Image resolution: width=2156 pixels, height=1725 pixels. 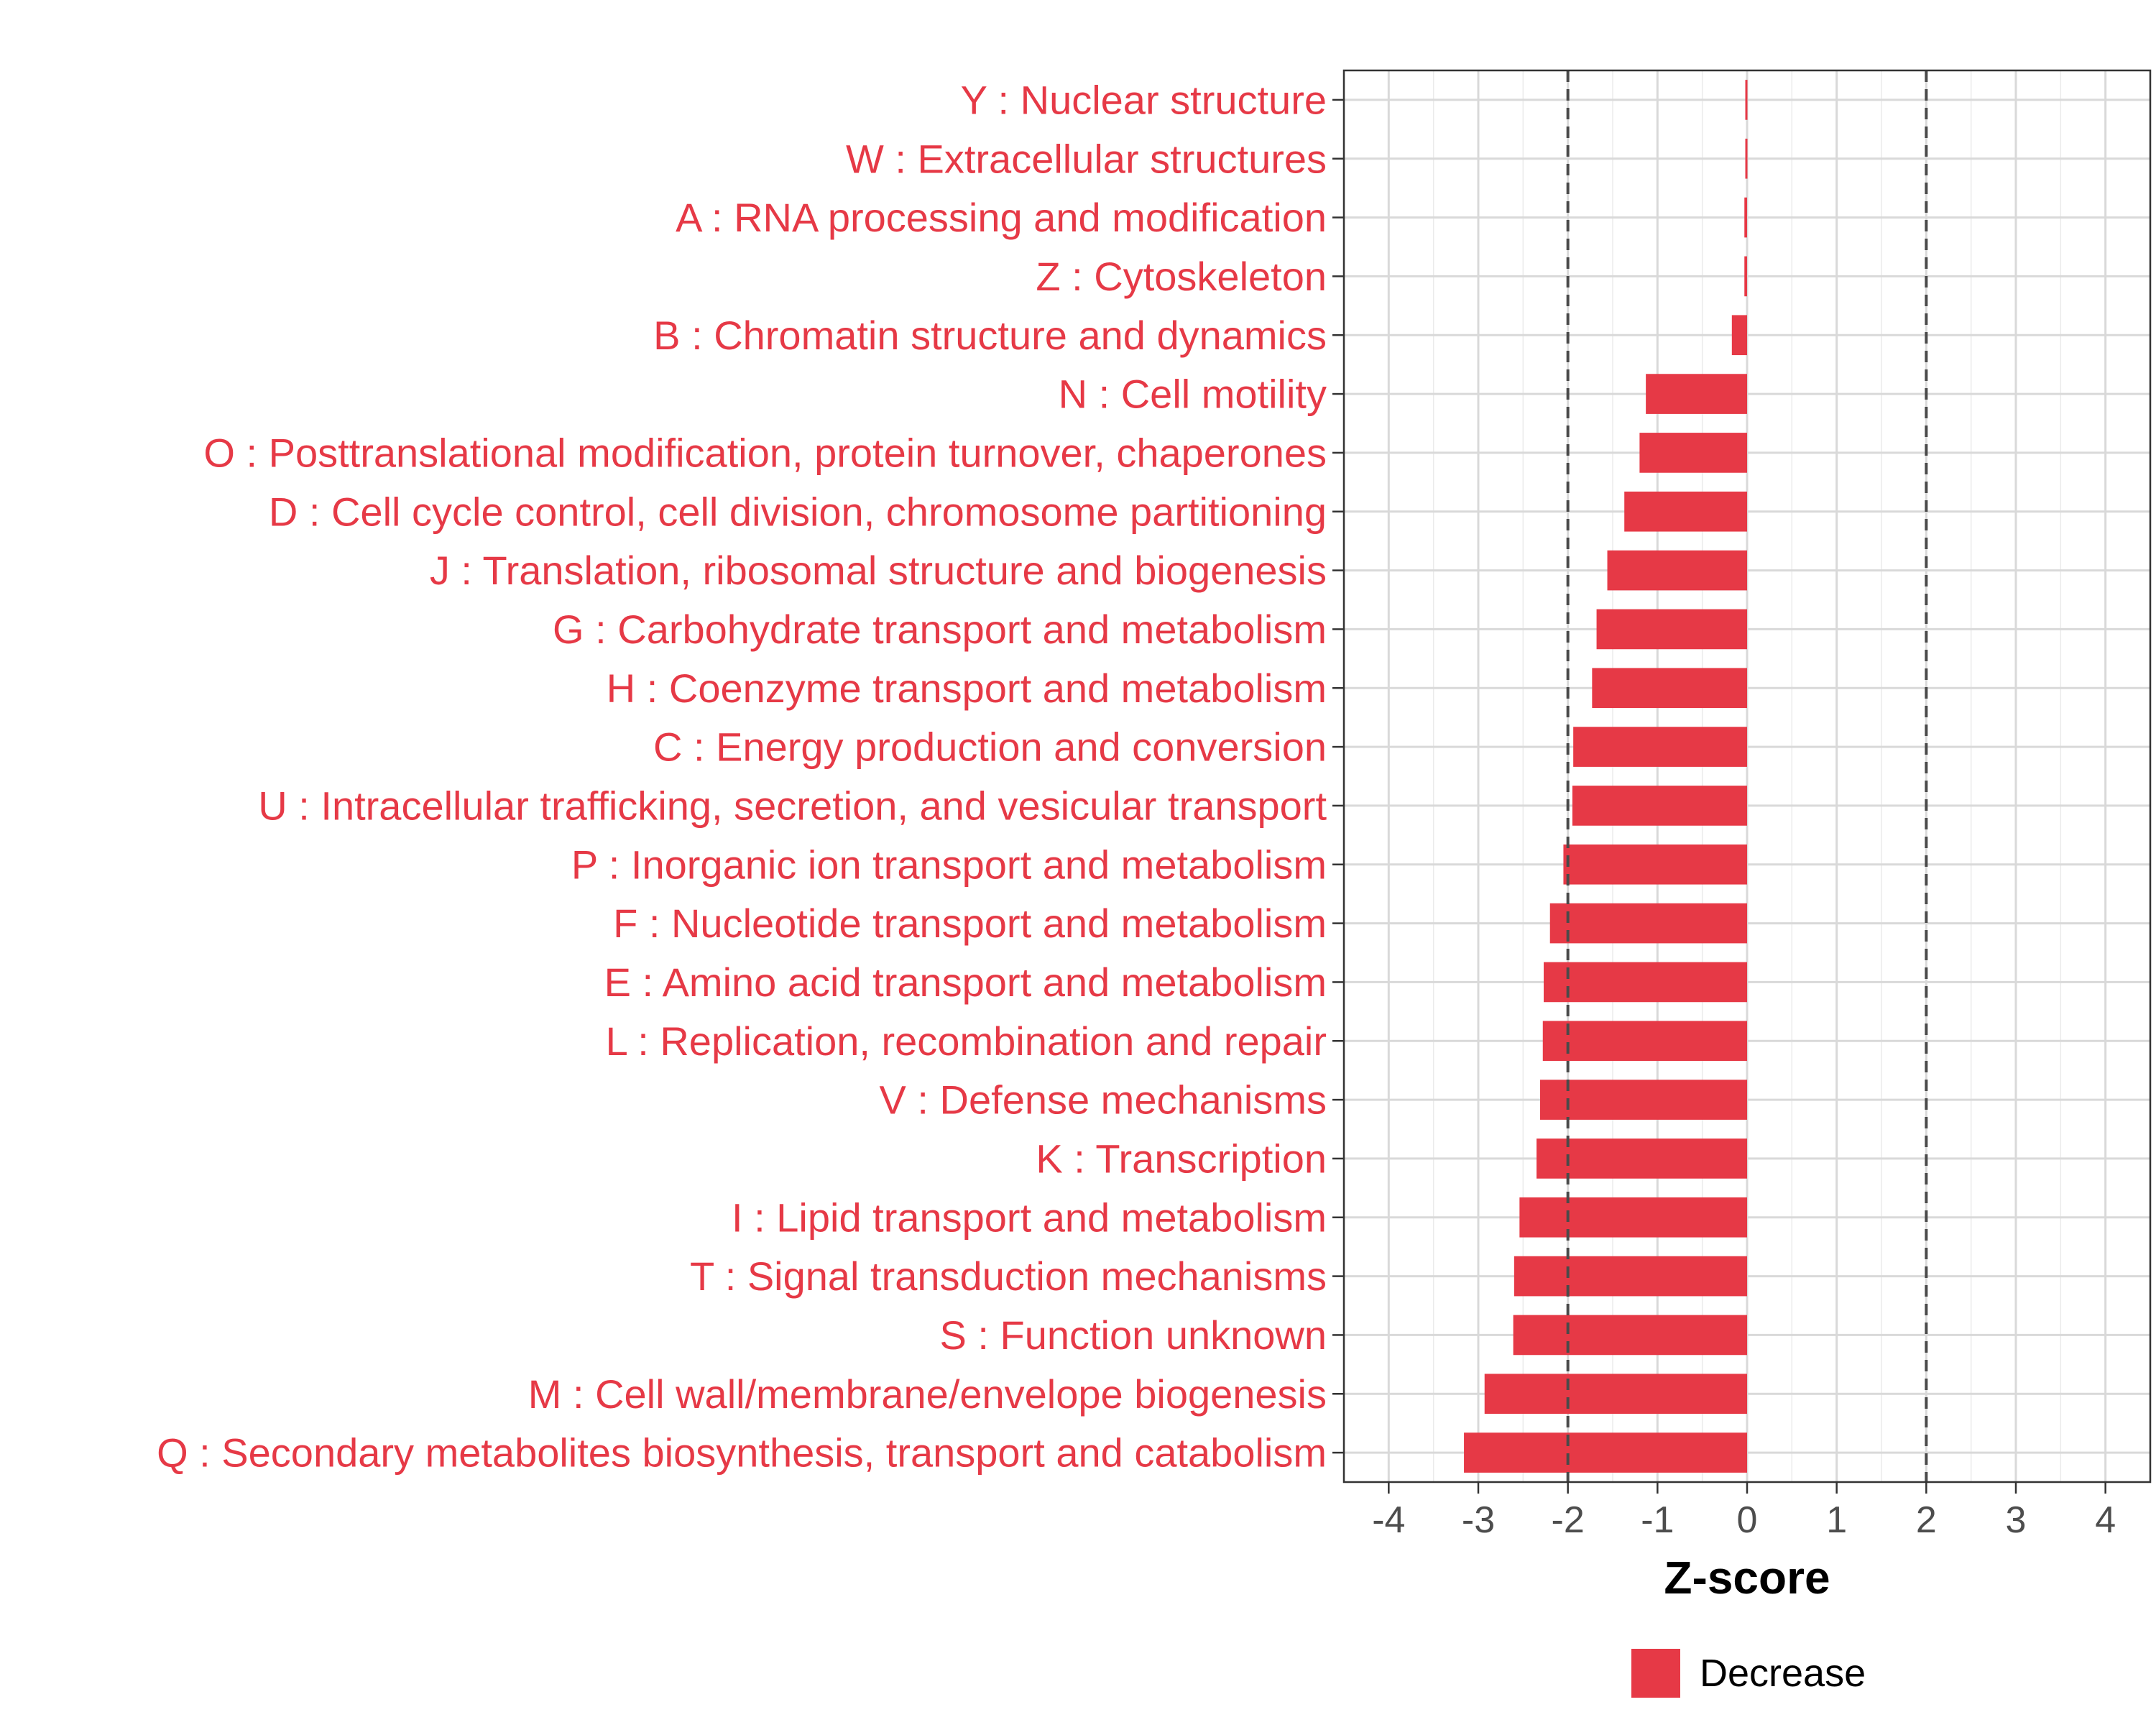 I want to click on category-label: S : Function unknown, so click(x=1133, y=1335).